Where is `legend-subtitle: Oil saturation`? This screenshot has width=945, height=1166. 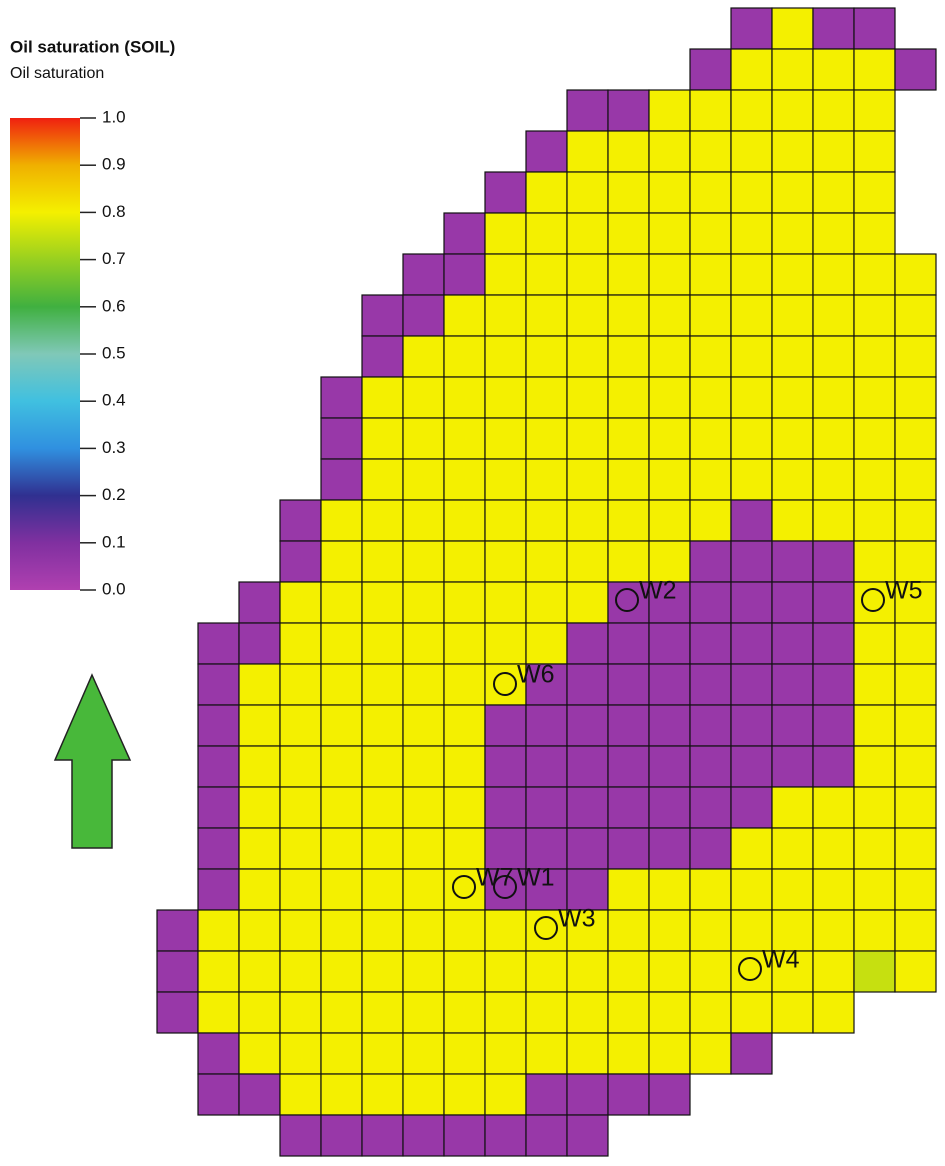
legend-subtitle: Oil saturation is located at coordinates (57, 73).